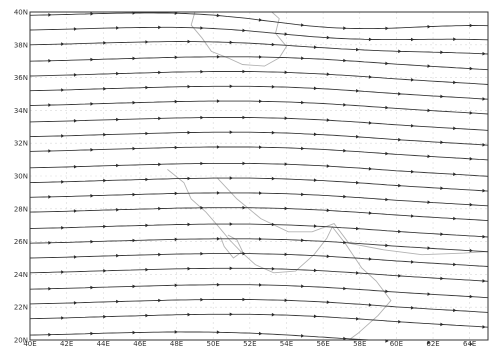  What do you see at coordinates (21, 242) in the screenshot?
I see `y-tick-label: 26N` at bounding box center [21, 242].